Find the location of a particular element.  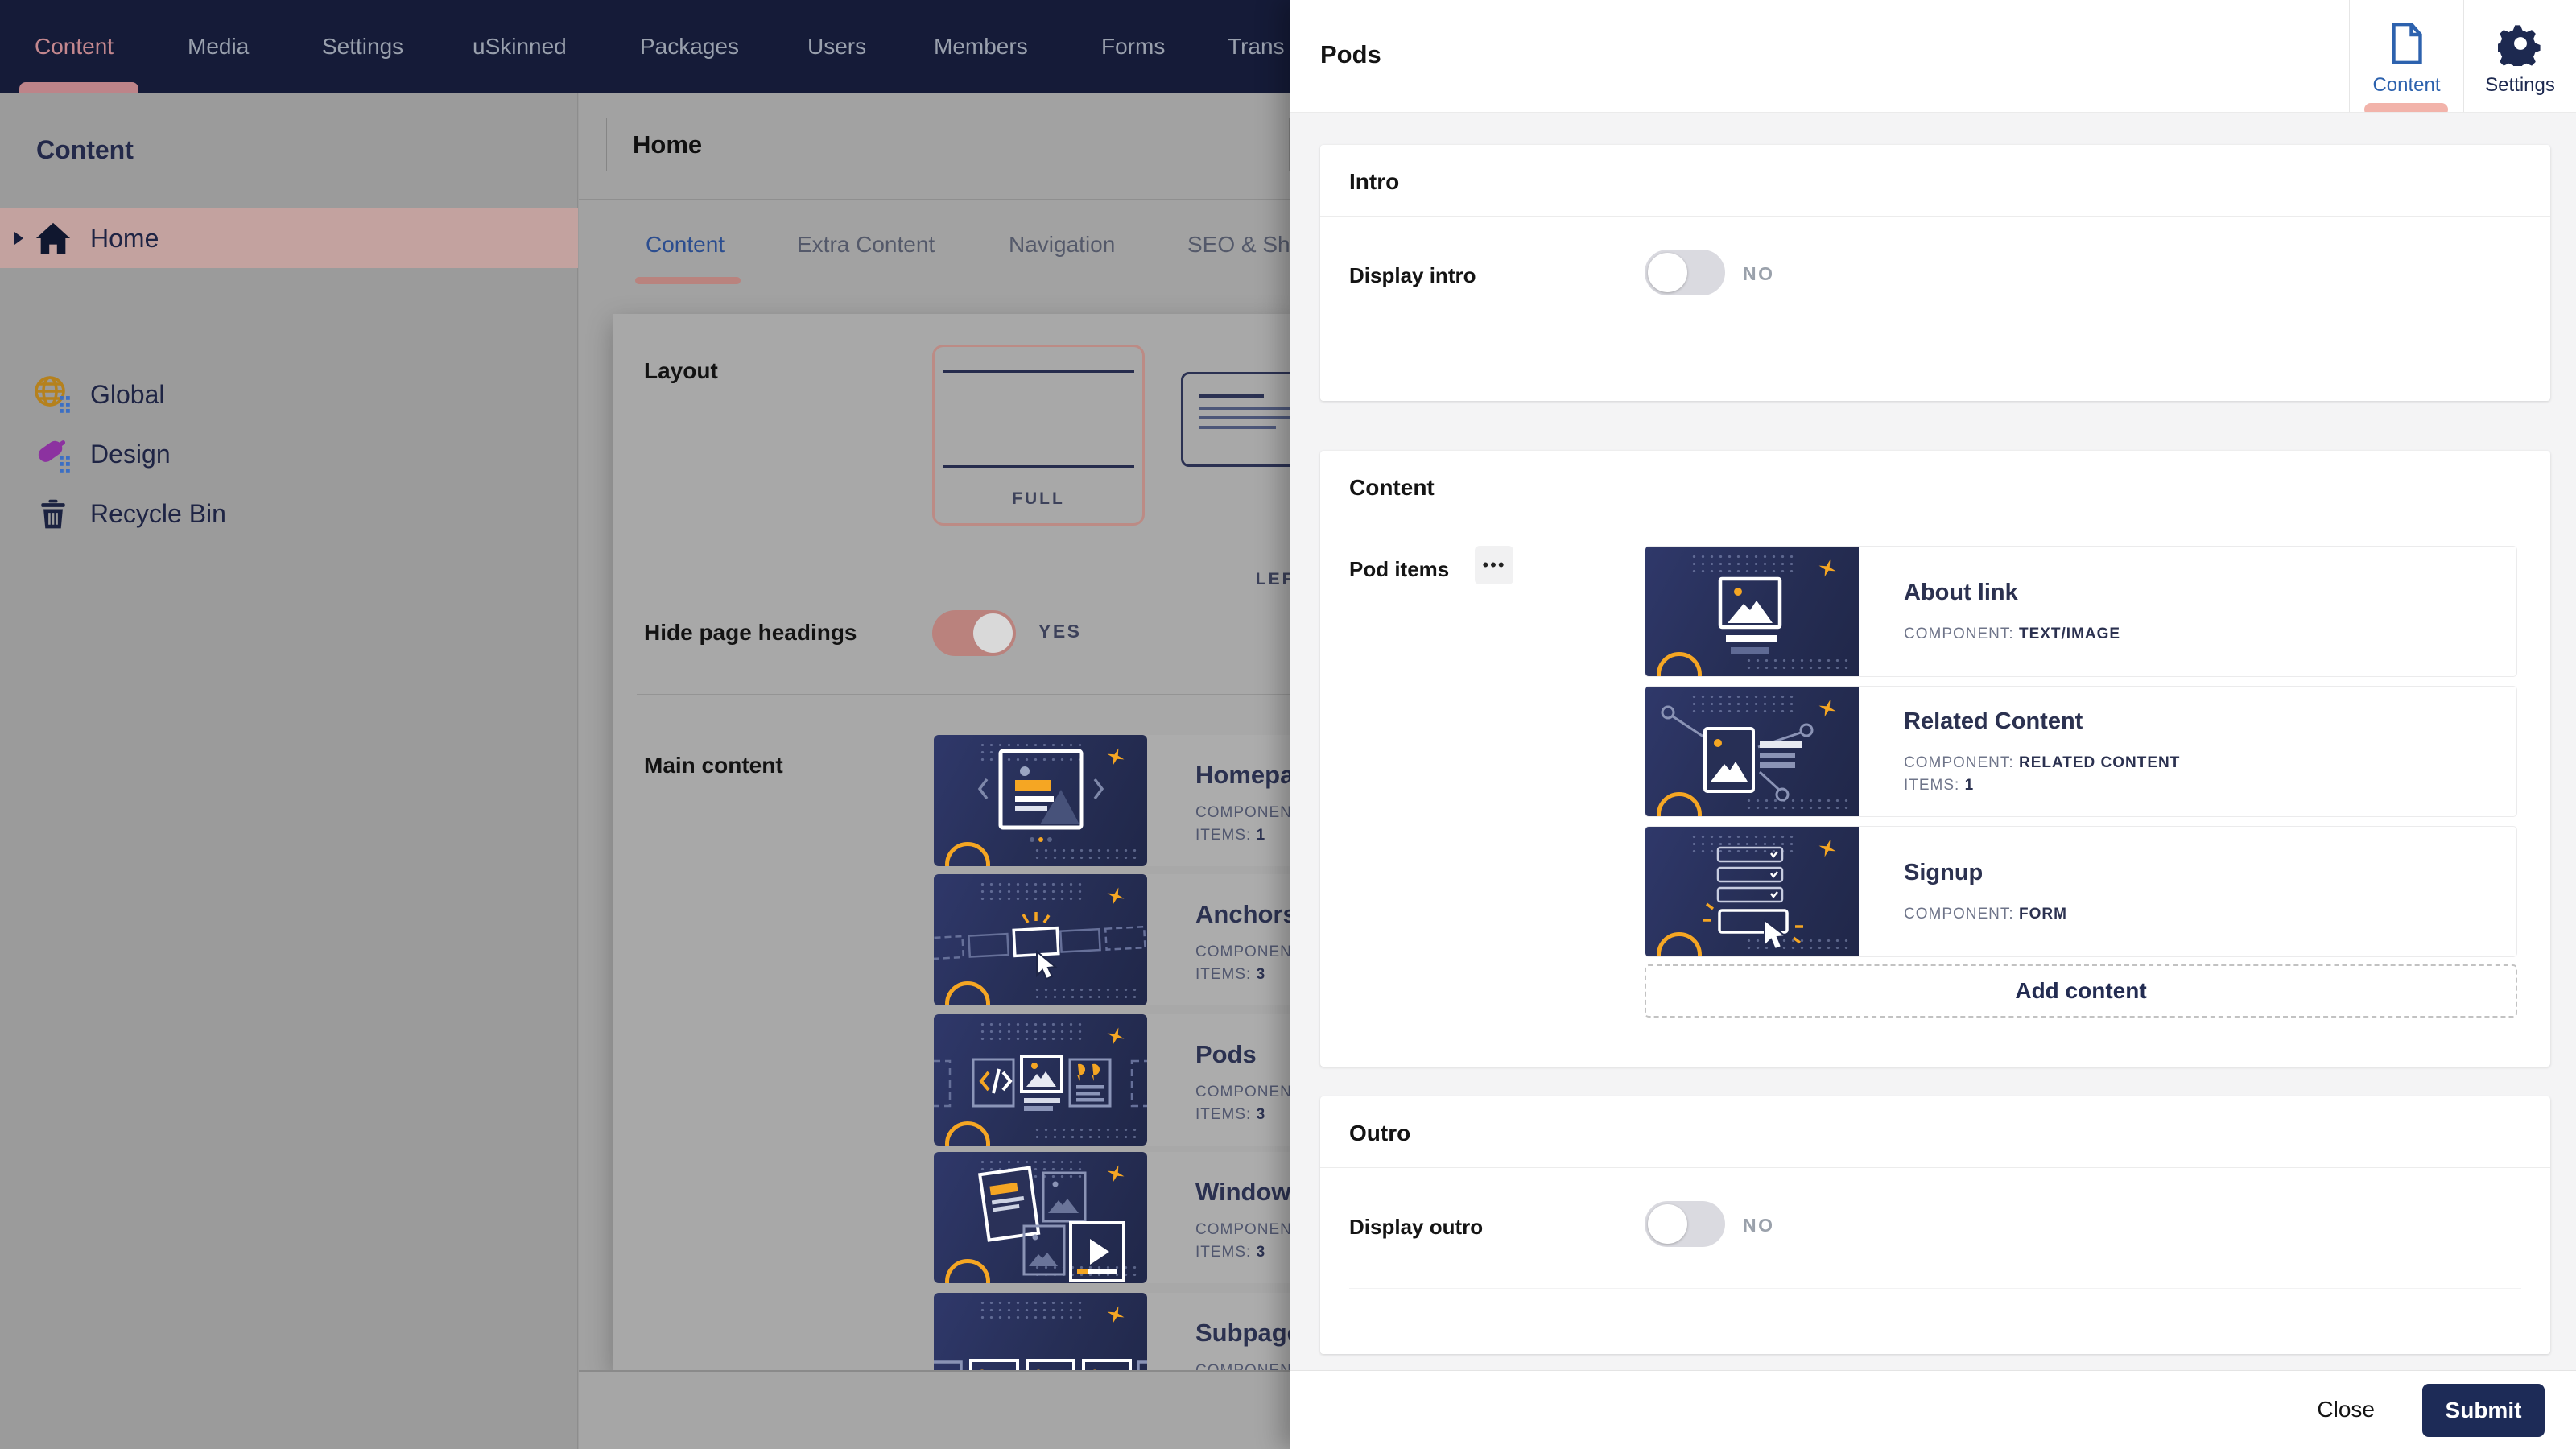

submit-button: Submit is located at coordinates (2483, 1410).